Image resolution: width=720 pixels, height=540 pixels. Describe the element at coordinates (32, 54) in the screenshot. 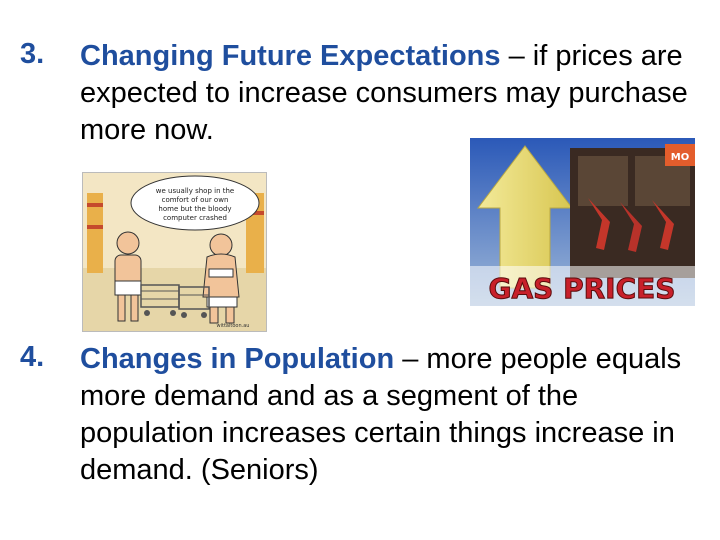

I see `point-number: 3.` at that location.